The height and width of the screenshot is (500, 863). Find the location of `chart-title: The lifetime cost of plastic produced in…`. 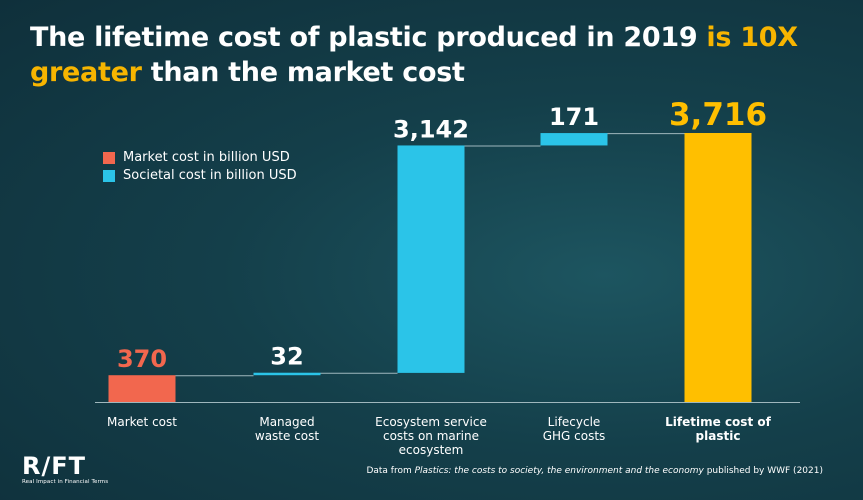

chart-title: The lifetime cost of plastic produced in… is located at coordinates (440, 55).